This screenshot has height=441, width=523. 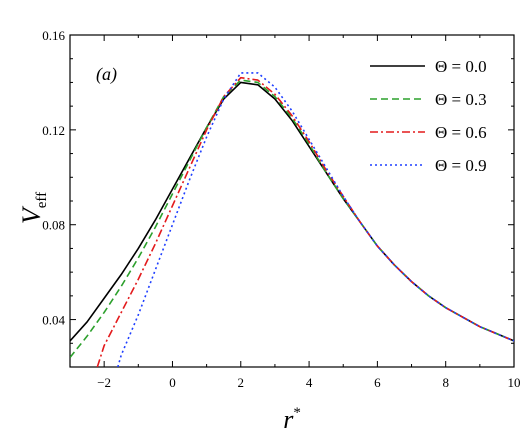 What do you see at coordinates (514, 382) in the screenshot?
I see `x-tick-label: 10` at bounding box center [514, 382].